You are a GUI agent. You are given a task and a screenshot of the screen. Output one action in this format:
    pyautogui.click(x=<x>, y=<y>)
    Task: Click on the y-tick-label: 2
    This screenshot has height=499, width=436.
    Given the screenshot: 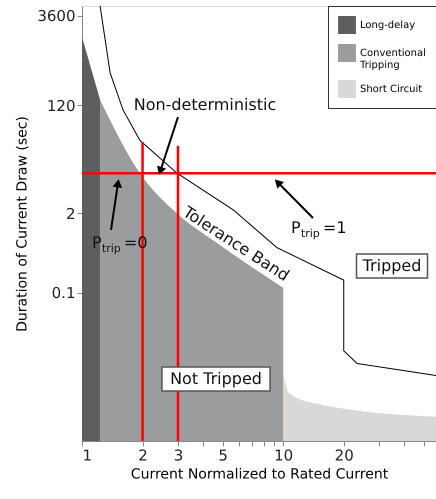 What is the action you would take?
    pyautogui.click(x=71, y=213)
    